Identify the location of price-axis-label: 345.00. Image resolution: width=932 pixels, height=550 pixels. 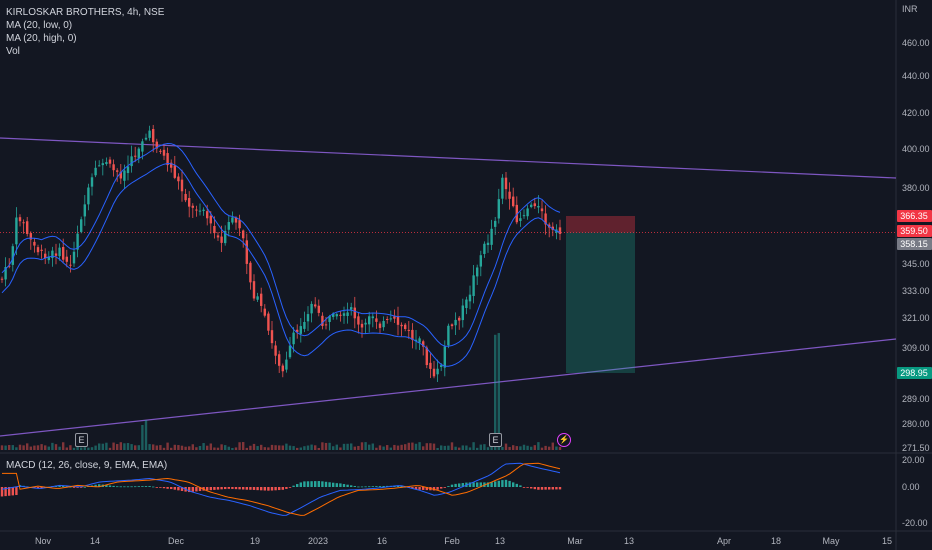
(916, 264).